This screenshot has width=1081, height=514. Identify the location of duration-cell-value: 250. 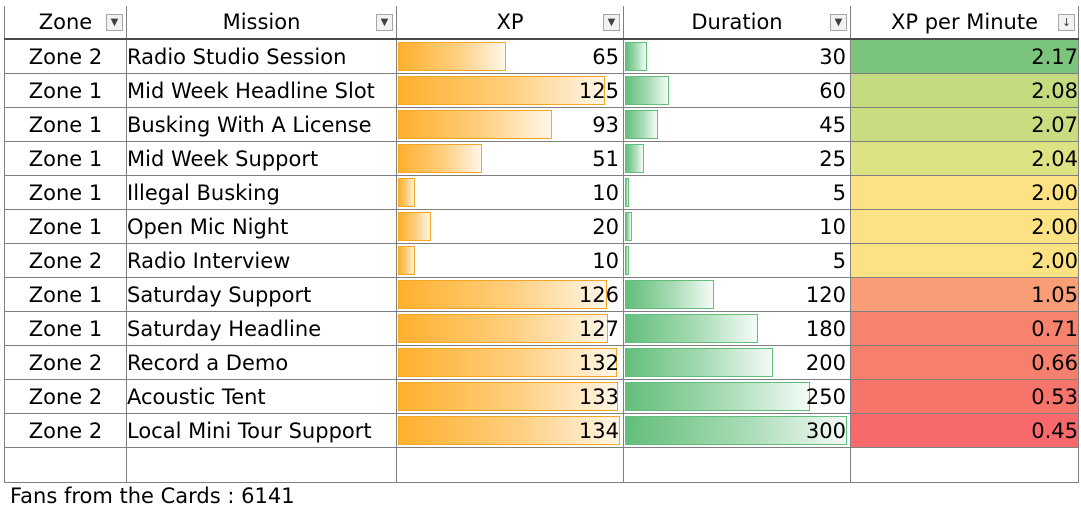
(825, 396).